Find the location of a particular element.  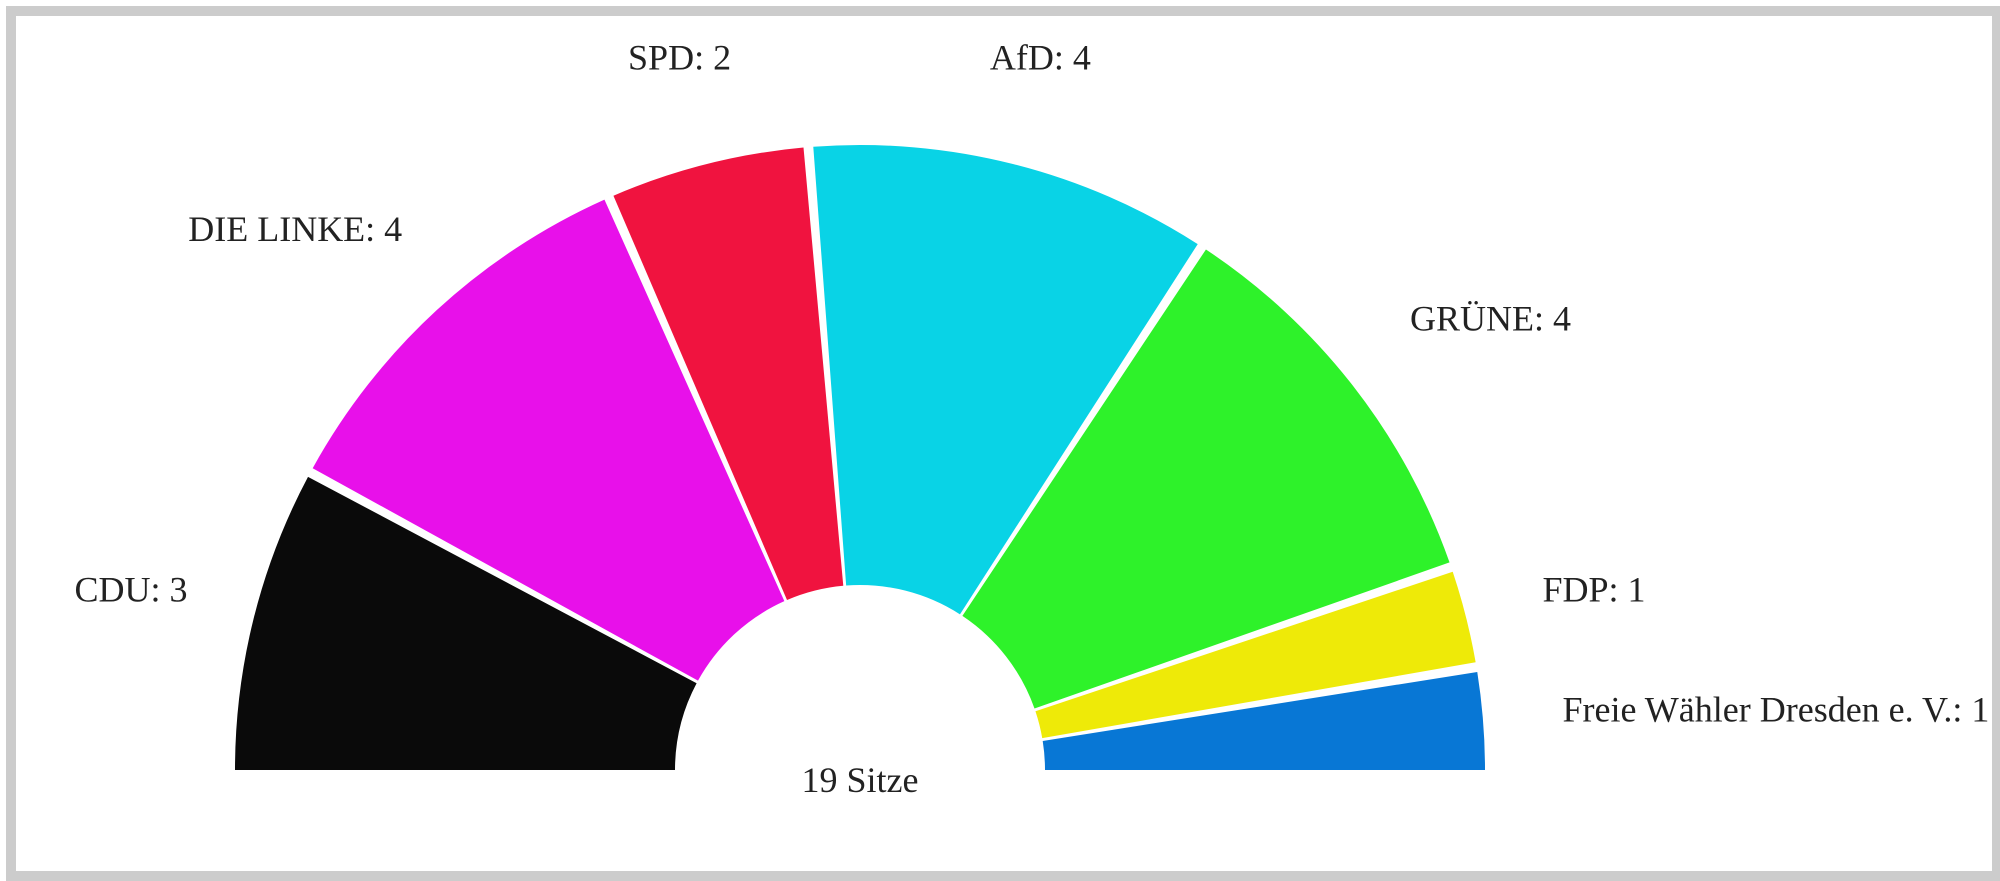

slice-cdu is located at coordinates (466, 623).